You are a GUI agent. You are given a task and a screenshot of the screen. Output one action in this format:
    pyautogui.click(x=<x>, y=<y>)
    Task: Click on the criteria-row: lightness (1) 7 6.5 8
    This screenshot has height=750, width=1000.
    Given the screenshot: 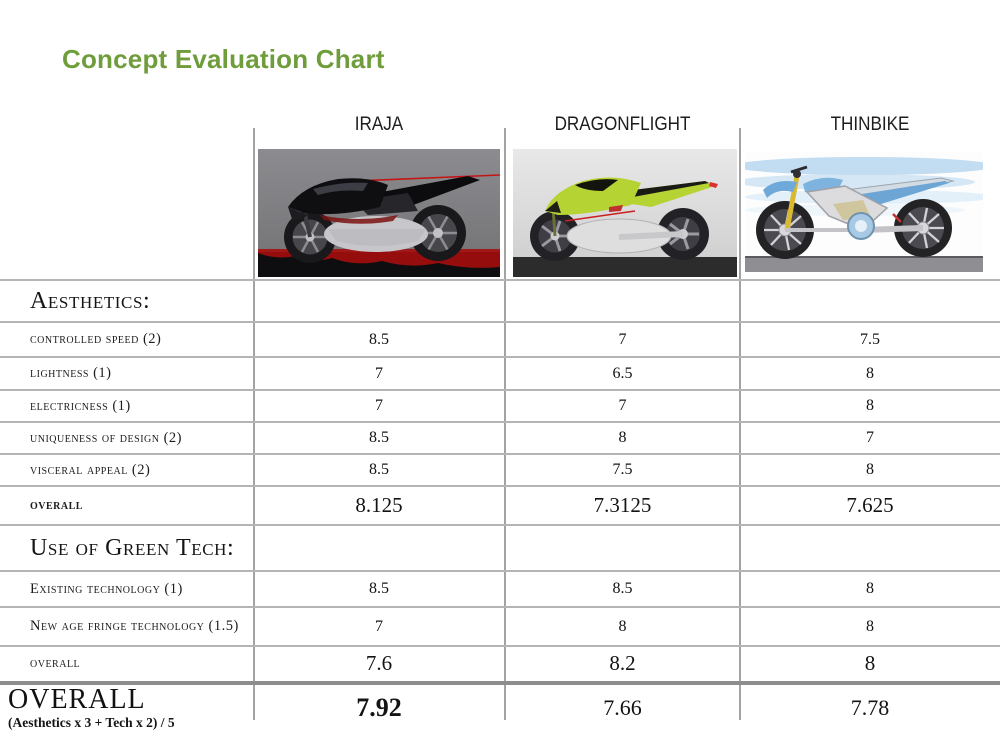 What is the action you would take?
    pyautogui.click(x=500, y=373)
    